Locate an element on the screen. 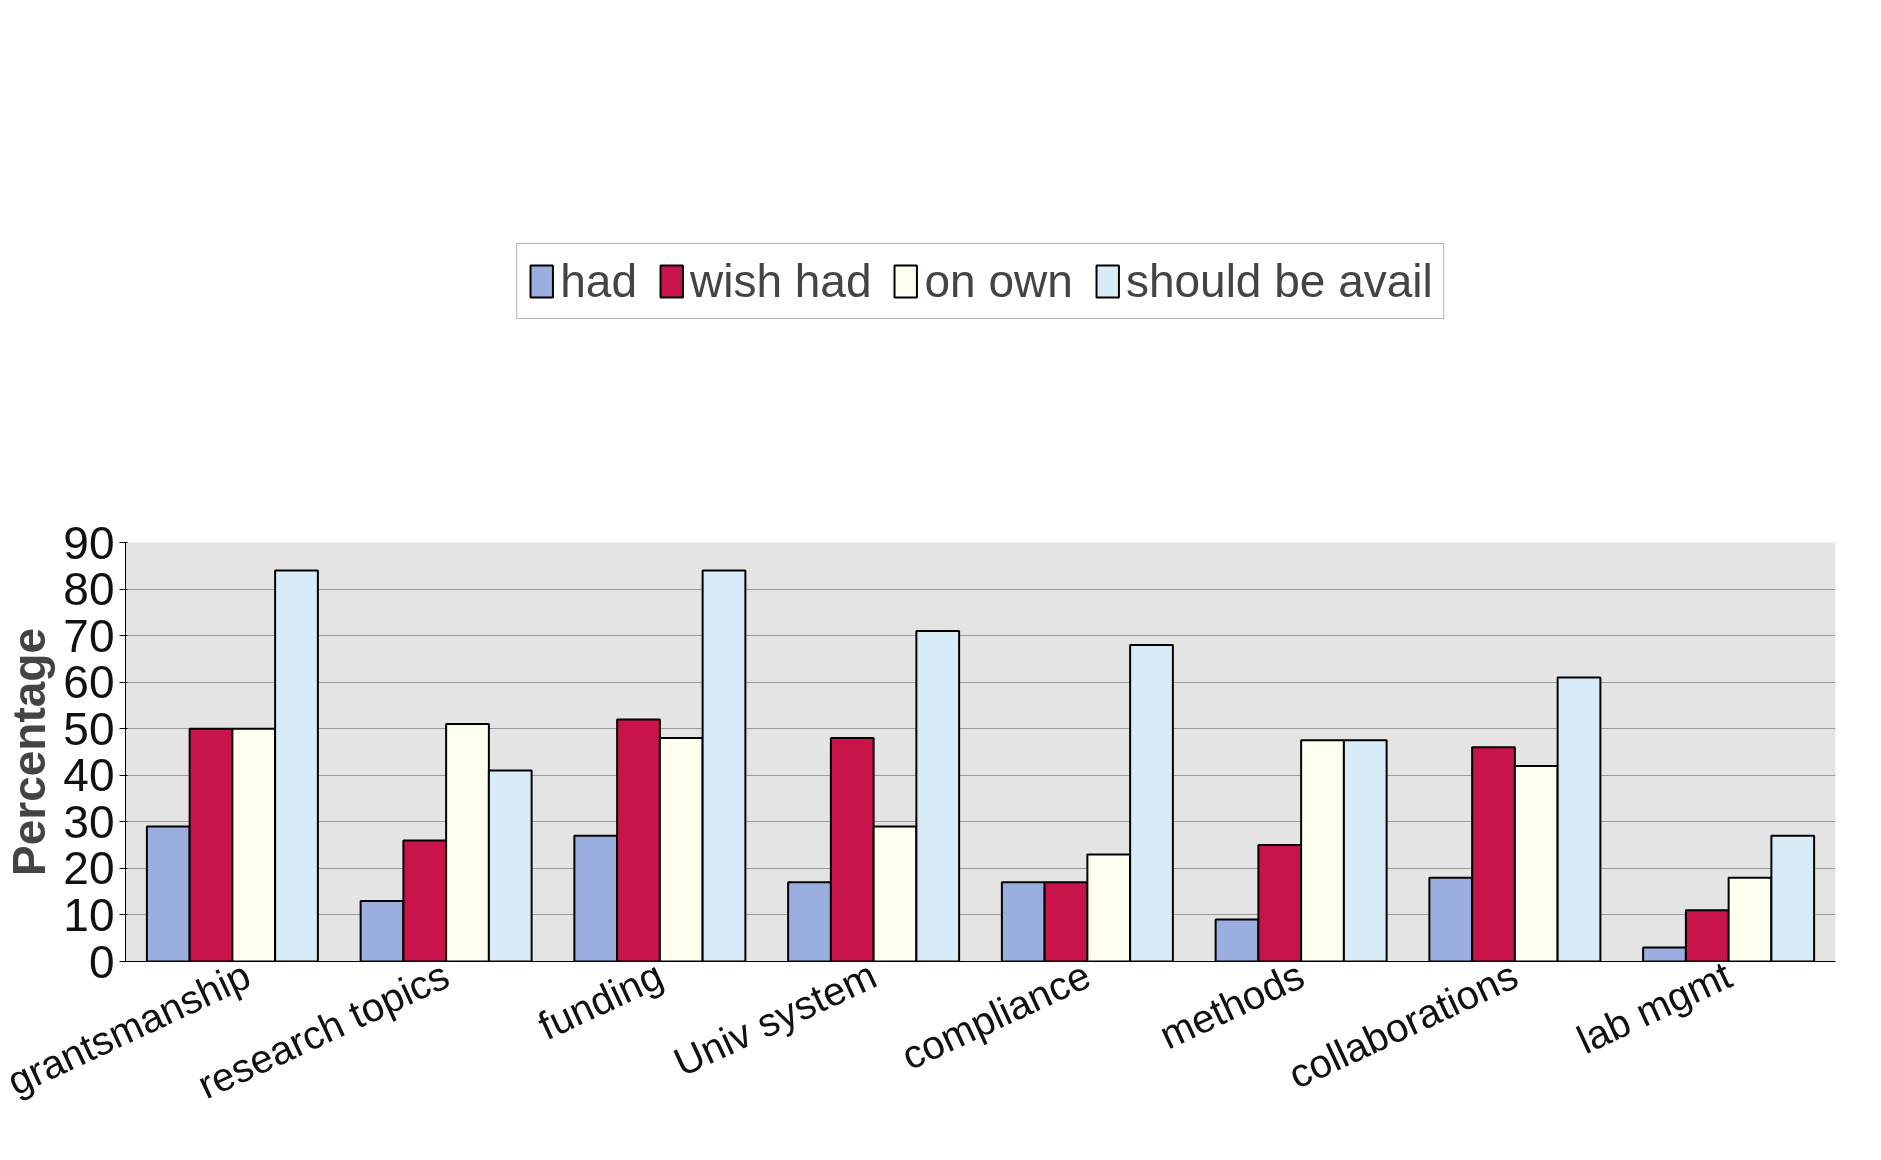 The width and height of the screenshot is (1881, 1160). legend-label: on own is located at coordinates (998, 281).